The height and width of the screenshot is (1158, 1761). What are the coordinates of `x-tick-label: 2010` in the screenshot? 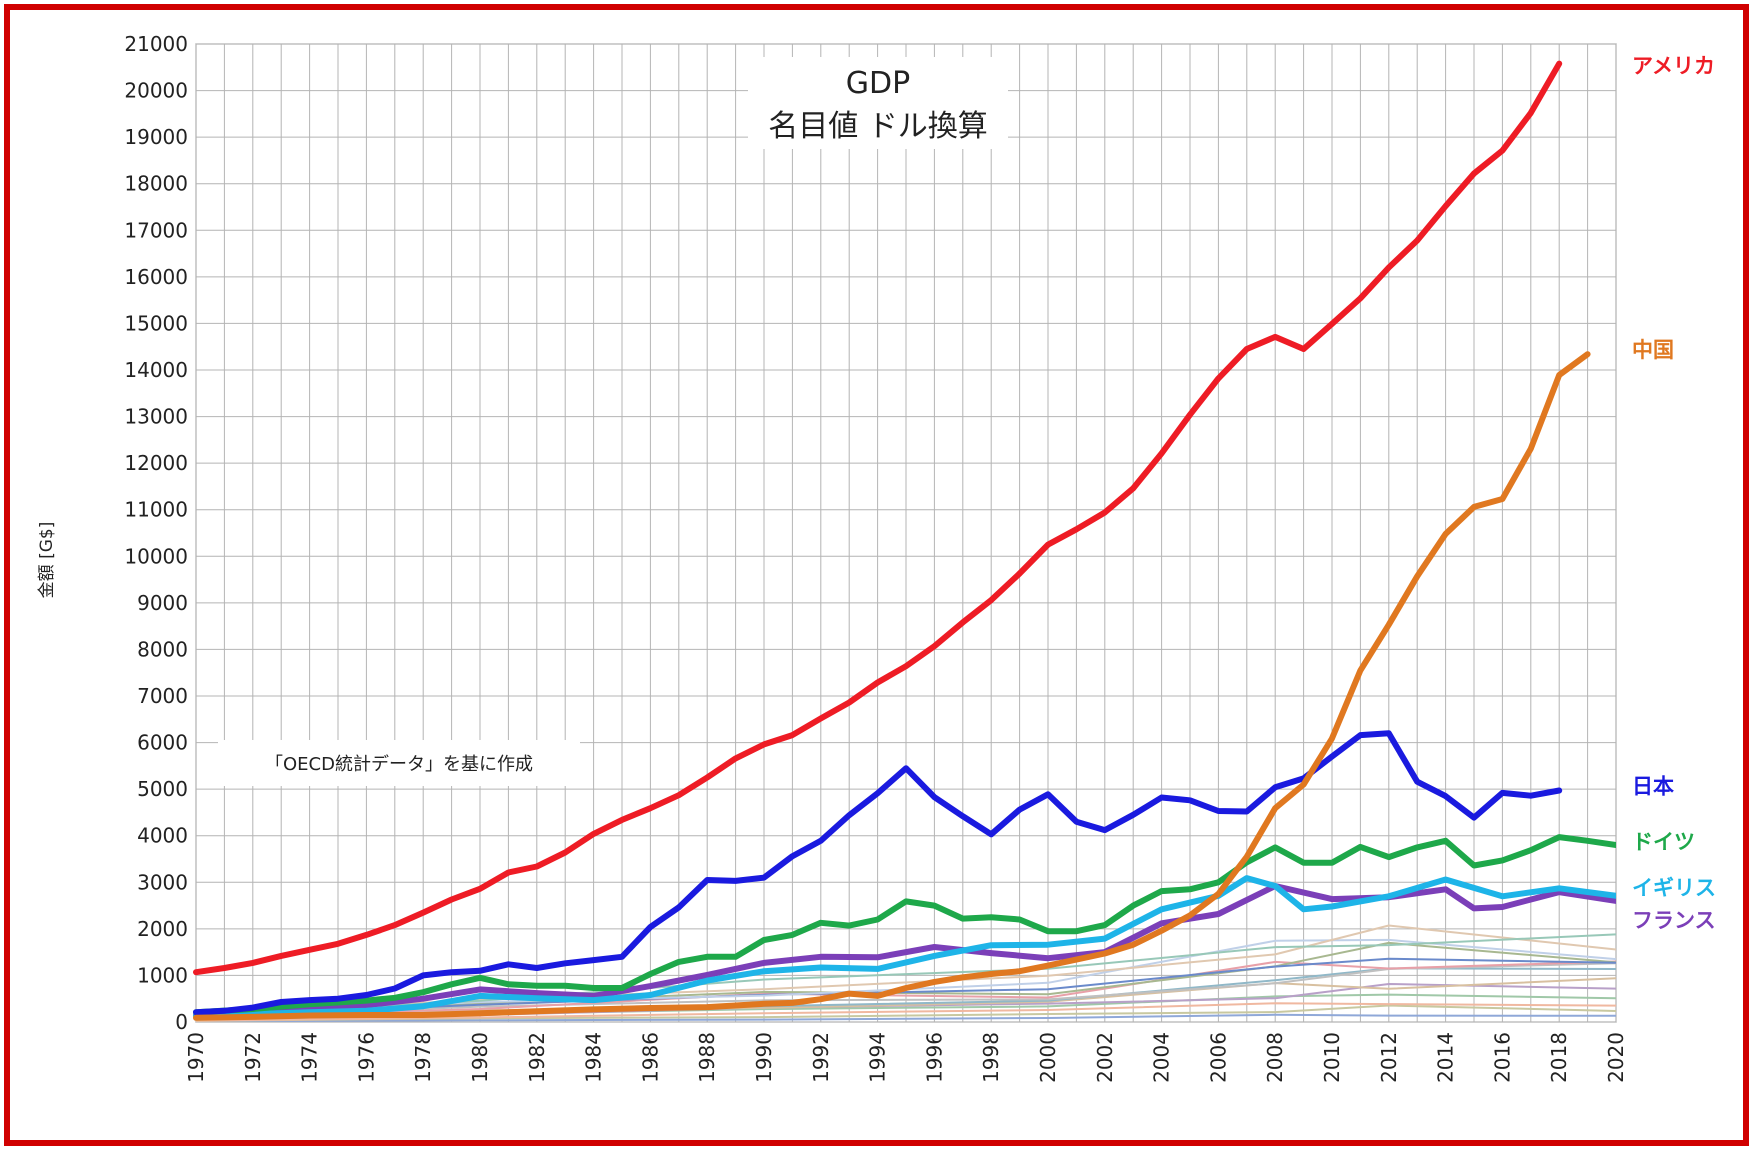 It's located at (1332, 1057).